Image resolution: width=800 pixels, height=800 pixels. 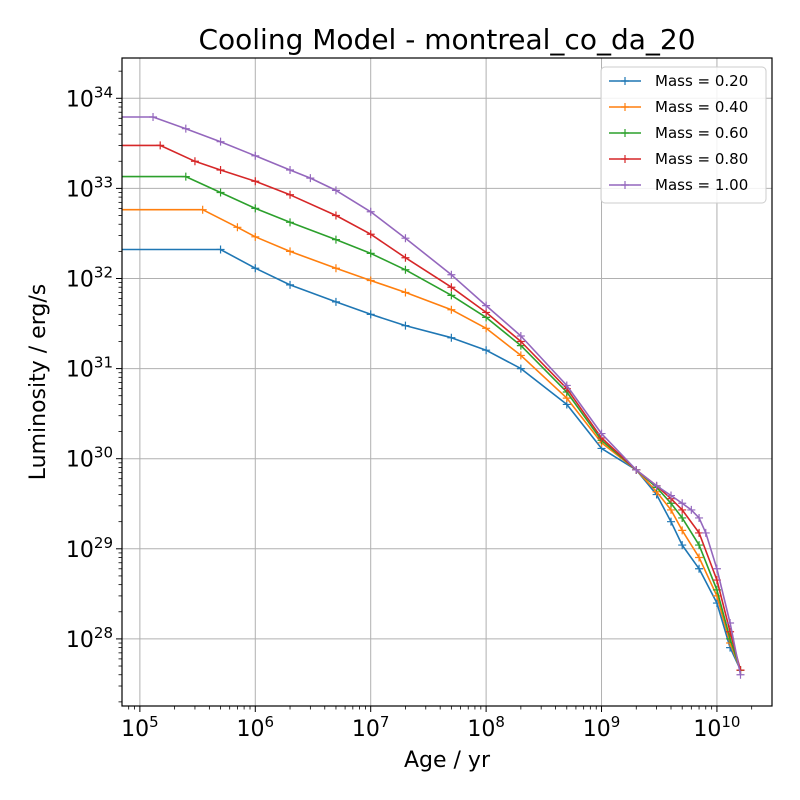 I want to click on y-tick-exponent: 33, so click(x=103, y=182).